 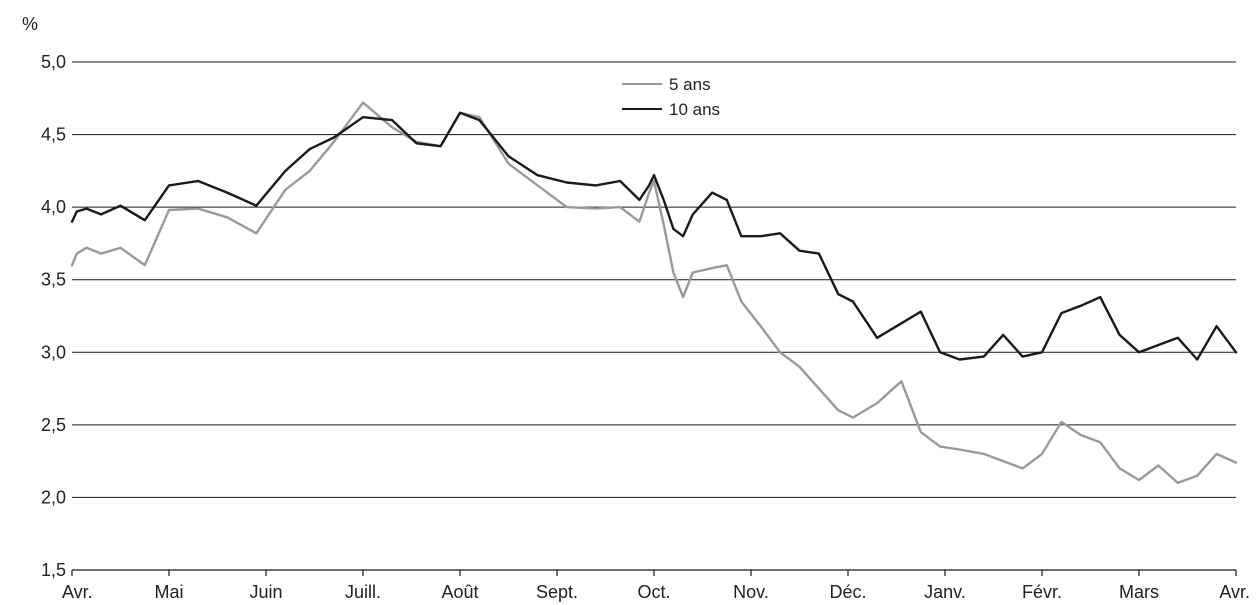 What do you see at coordinates (557, 592) in the screenshot?
I see `x-tick-label: Sept.` at bounding box center [557, 592].